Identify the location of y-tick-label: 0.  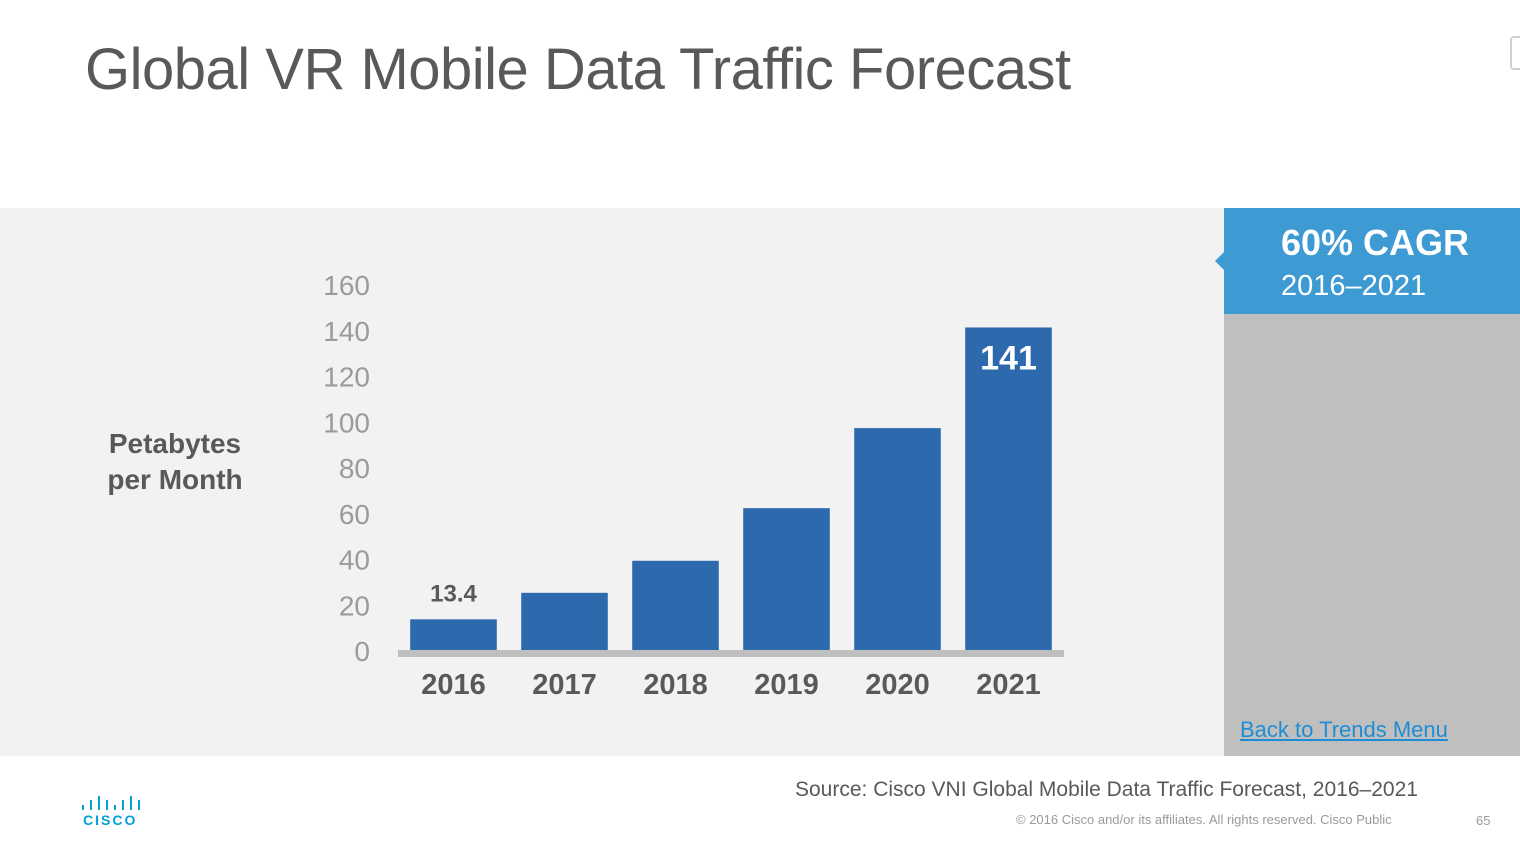
(362, 651).